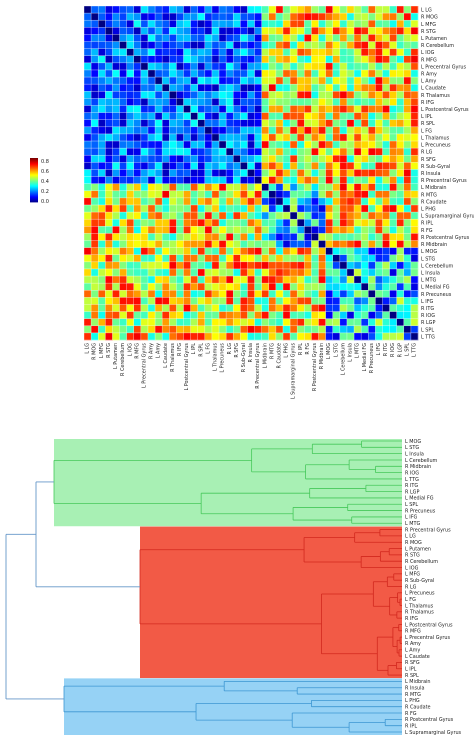 The width and height of the screenshot is (474, 741). I want to click on dendrogram-leaf-label: L IPL, so click(411, 670).